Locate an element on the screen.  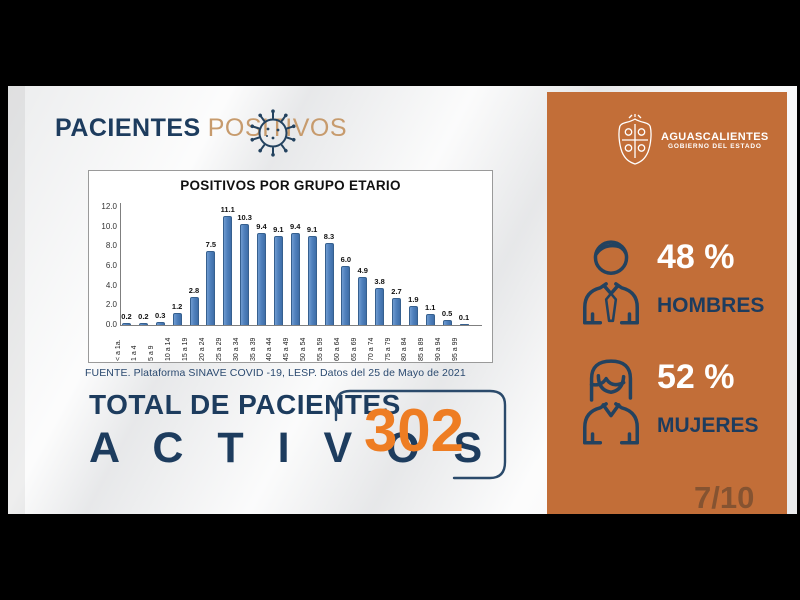
men-percent: 48 % is located at coordinates (696, 257).